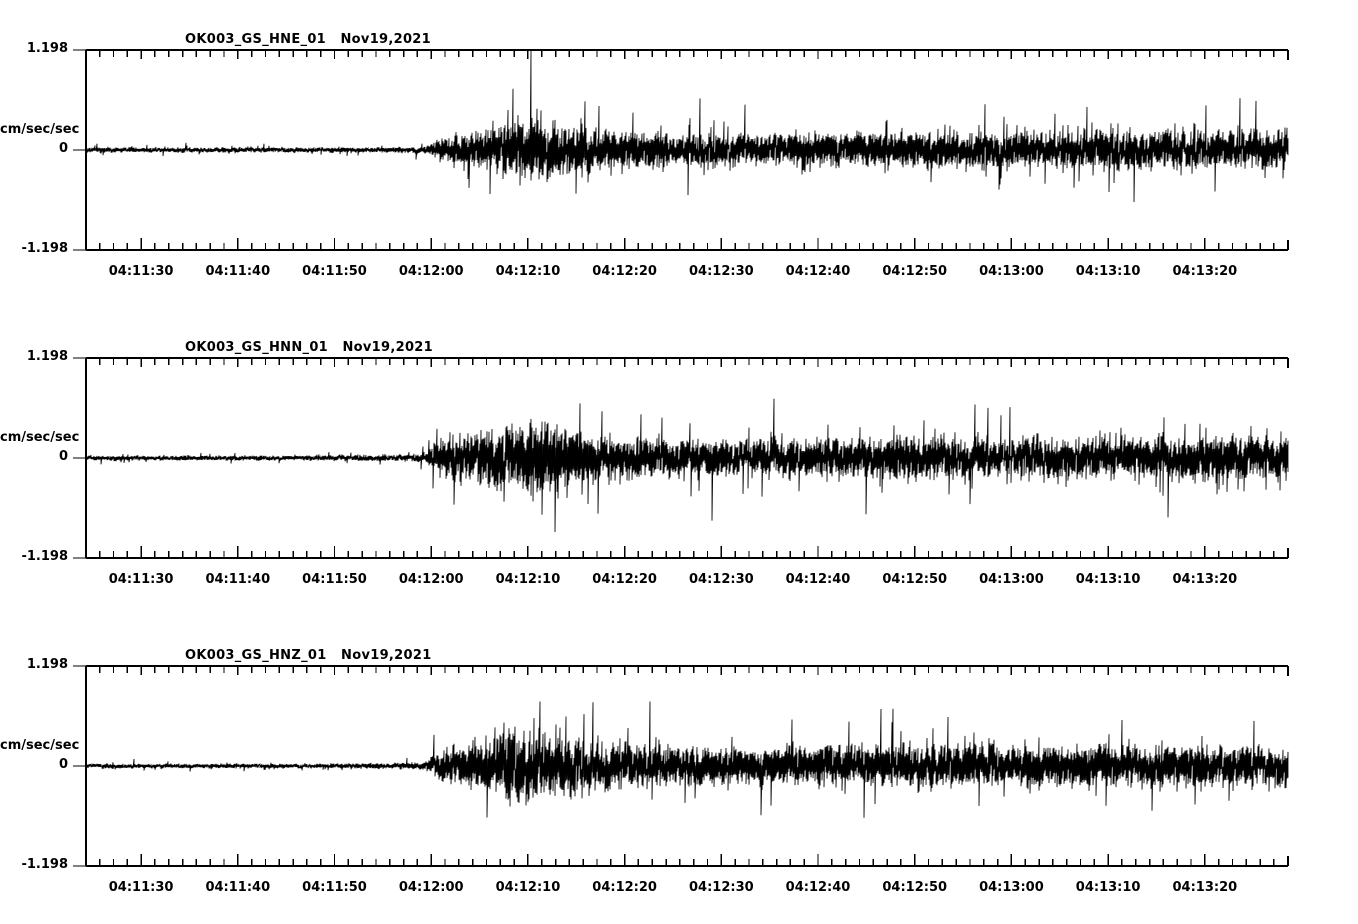 The image size is (1358, 924). I want to click on waveform-trace-hne, so click(687, 126).